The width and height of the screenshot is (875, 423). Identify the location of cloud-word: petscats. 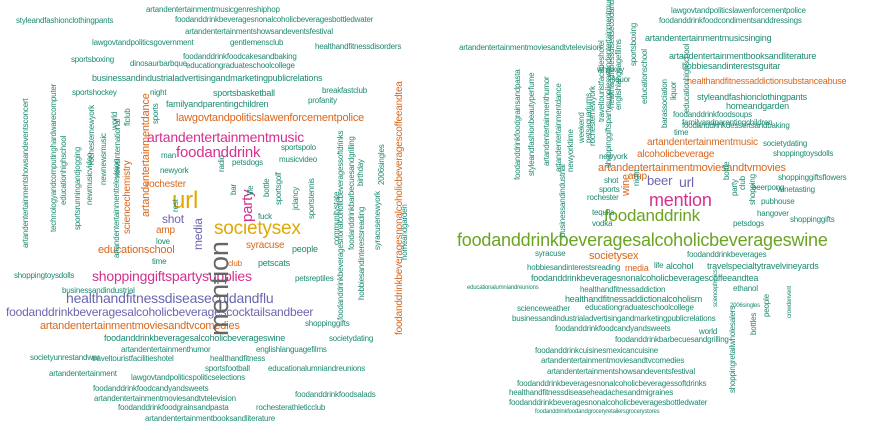
(274, 263).